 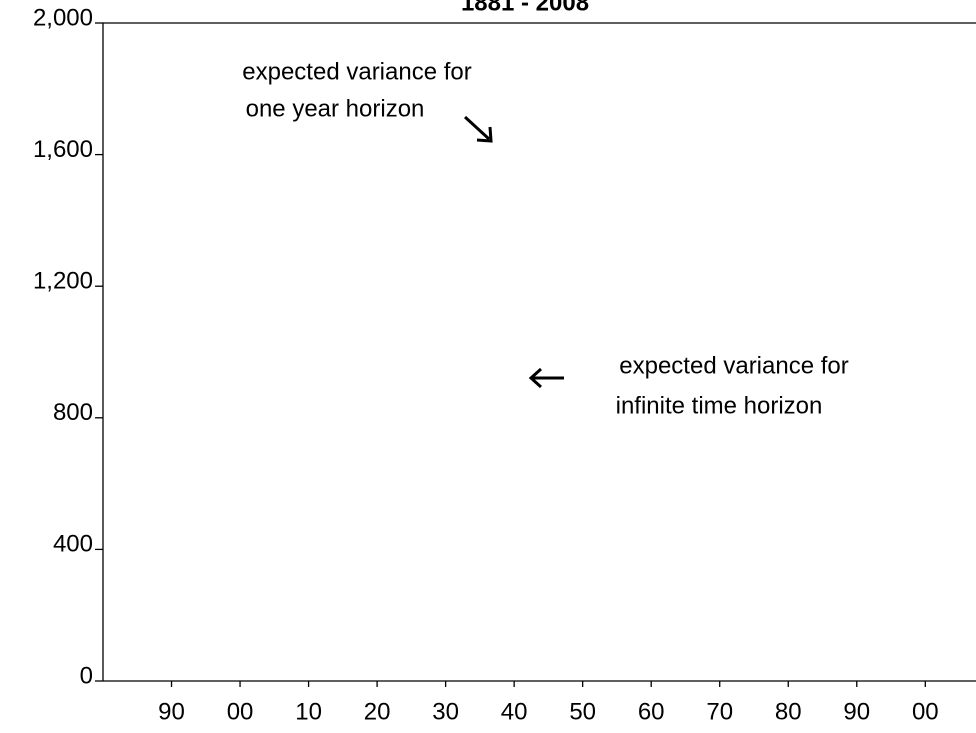 What do you see at coordinates (308, 711) in the screenshot?
I see `x-tick-label: 10` at bounding box center [308, 711].